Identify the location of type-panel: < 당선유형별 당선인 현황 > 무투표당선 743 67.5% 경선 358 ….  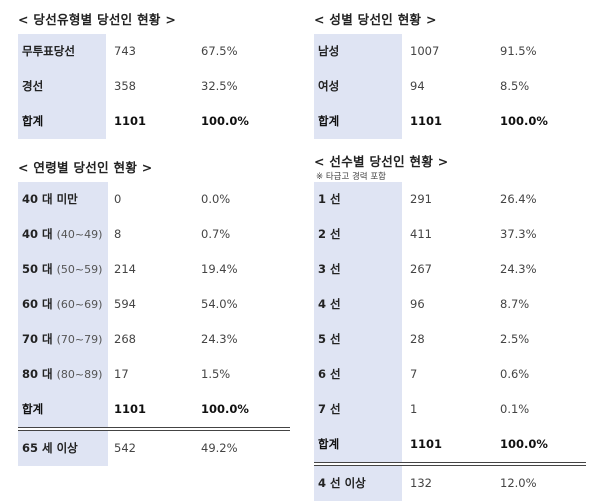
(153, 74).